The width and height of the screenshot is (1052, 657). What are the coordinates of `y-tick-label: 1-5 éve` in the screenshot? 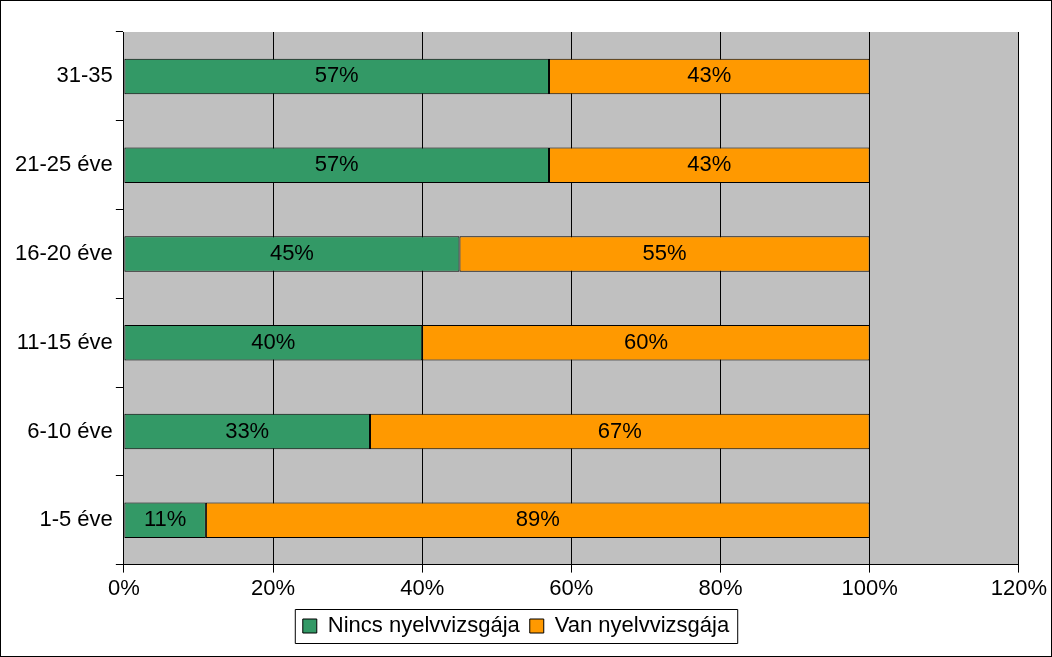 It's located at (76, 519).